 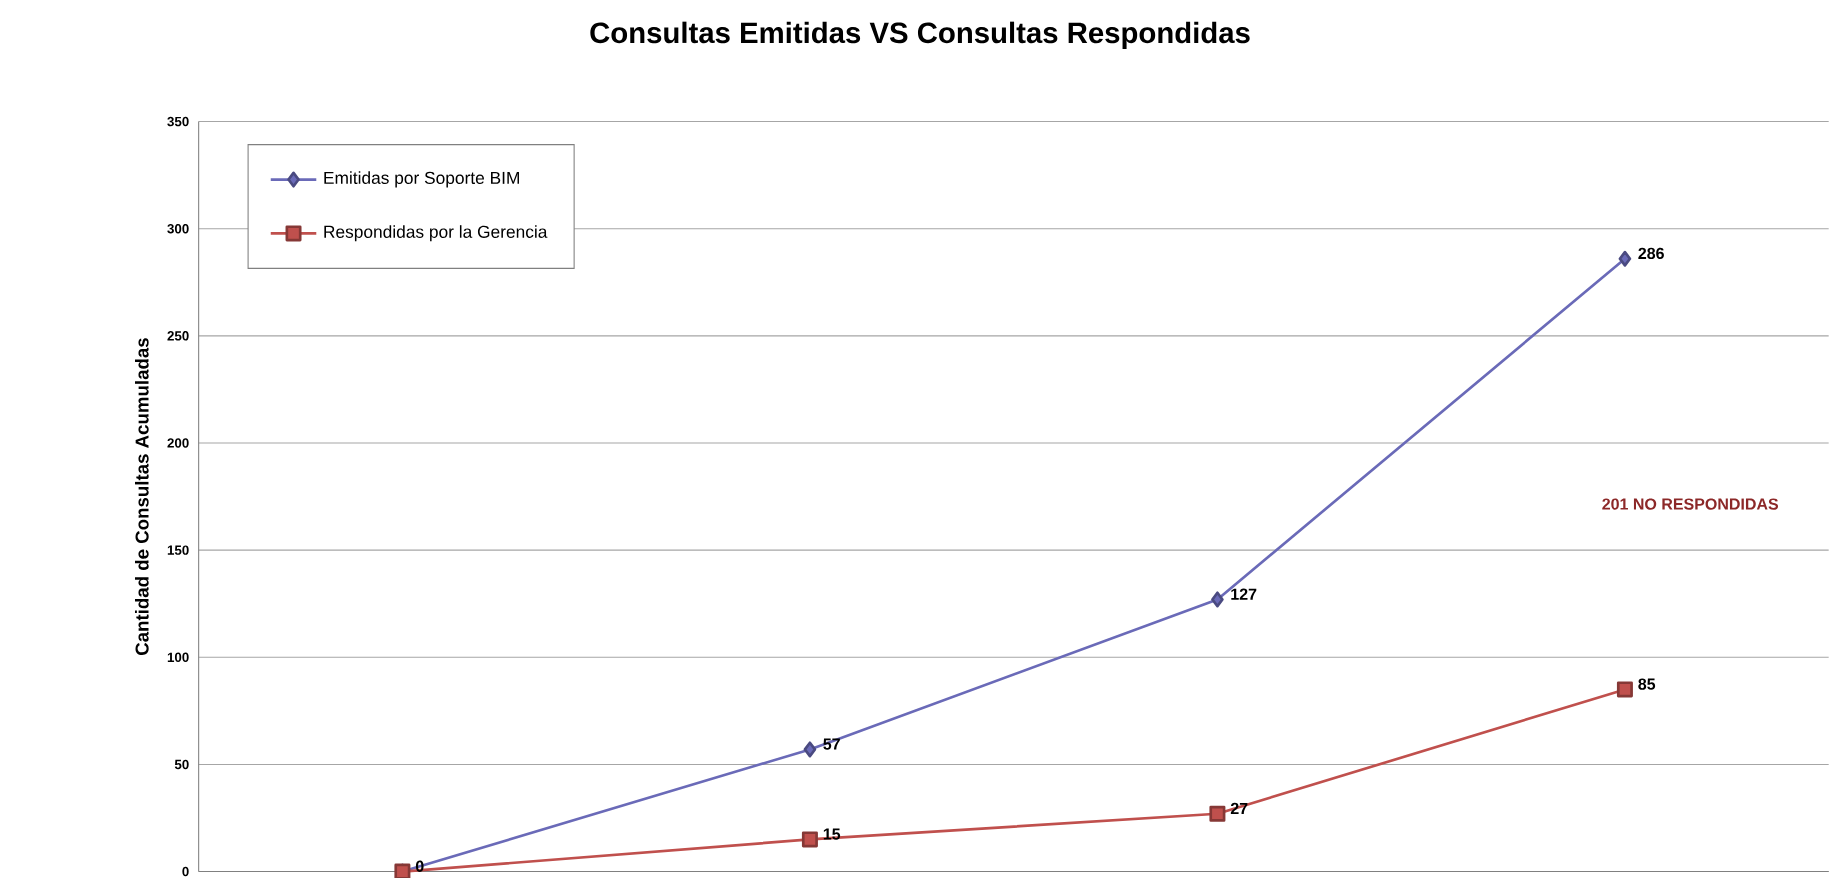 I want to click on data-label: 286, so click(x=1651, y=253).